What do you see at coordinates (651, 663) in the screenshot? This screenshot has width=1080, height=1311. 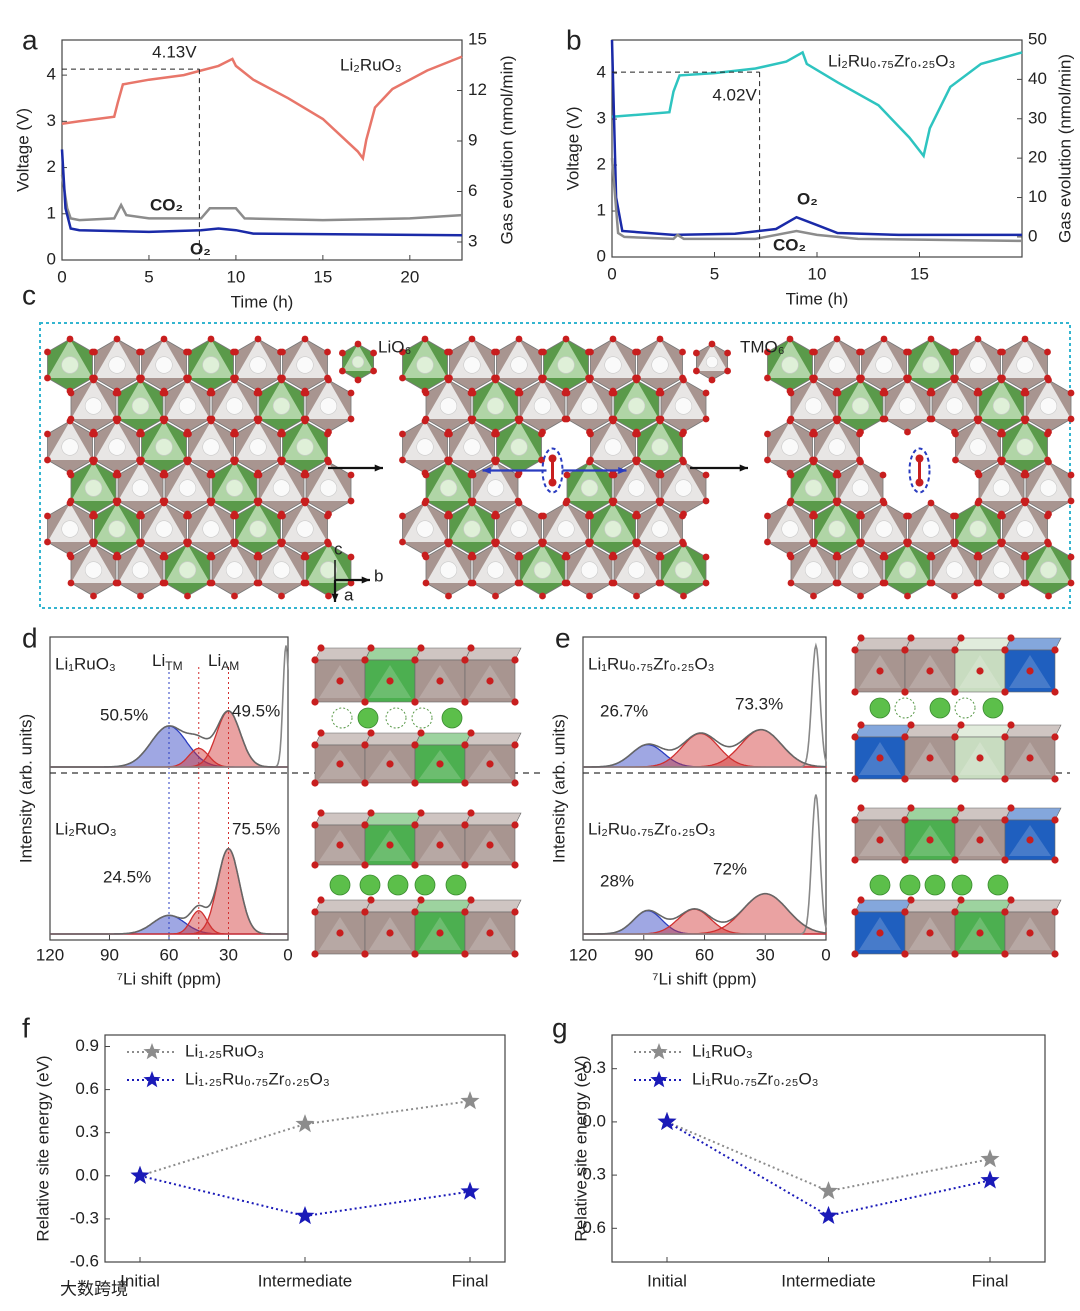 I see `sample-label: Li₁Ru₀.₇₅Zr₀.₂₅O₃` at bounding box center [651, 663].